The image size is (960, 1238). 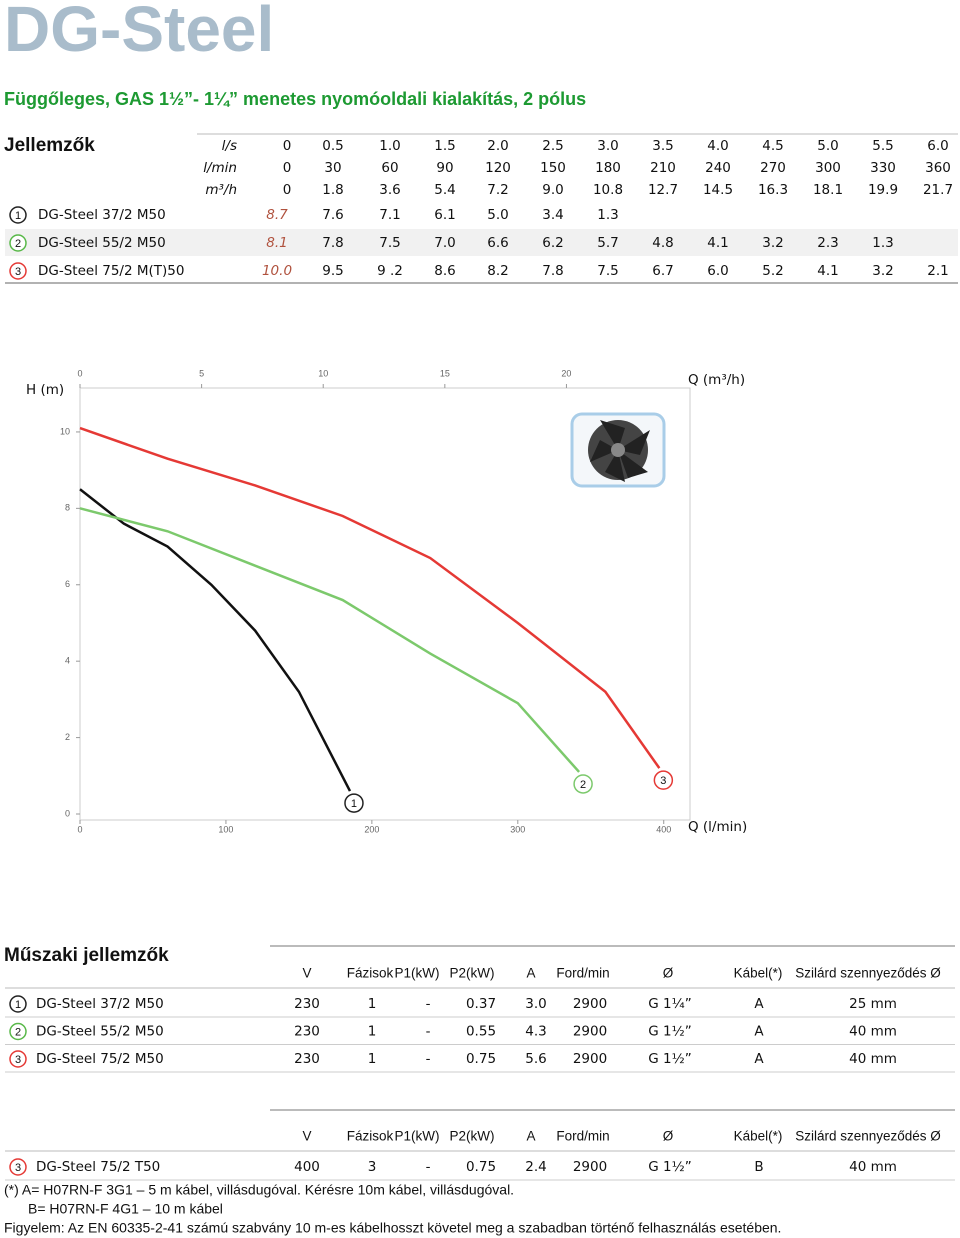 What do you see at coordinates (277, 271) in the screenshot?
I see `cell: 10.0` at bounding box center [277, 271].